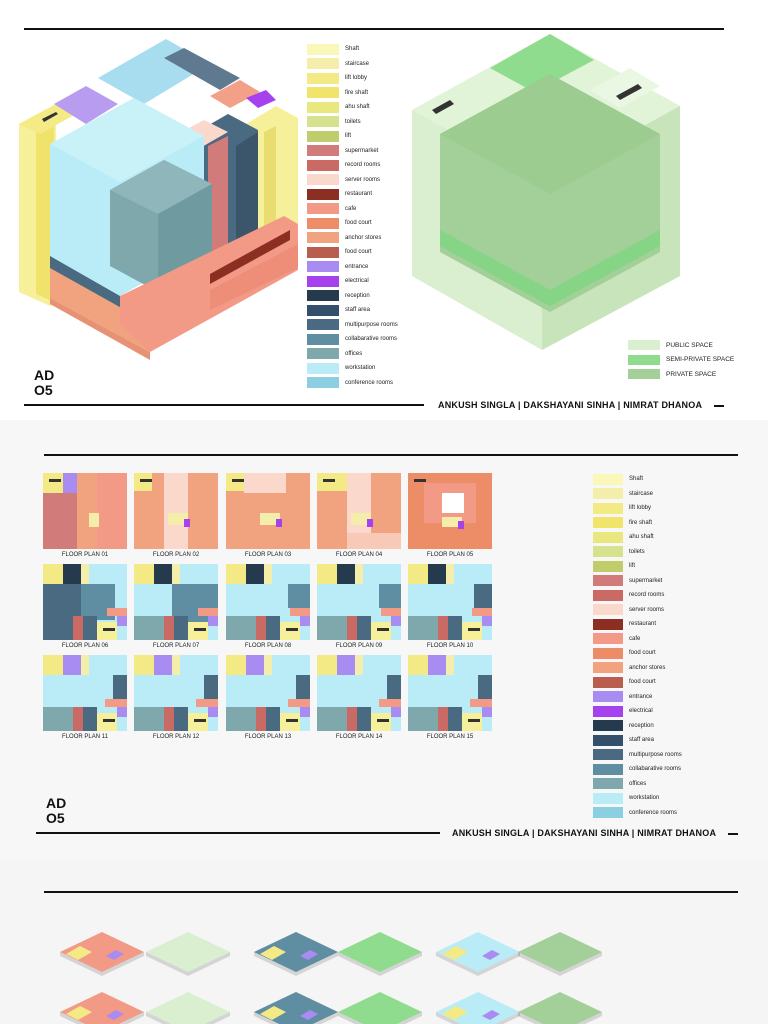 This screenshot has width=768, height=1024. I want to click on legend-item: lift lobby, so click(352, 78).